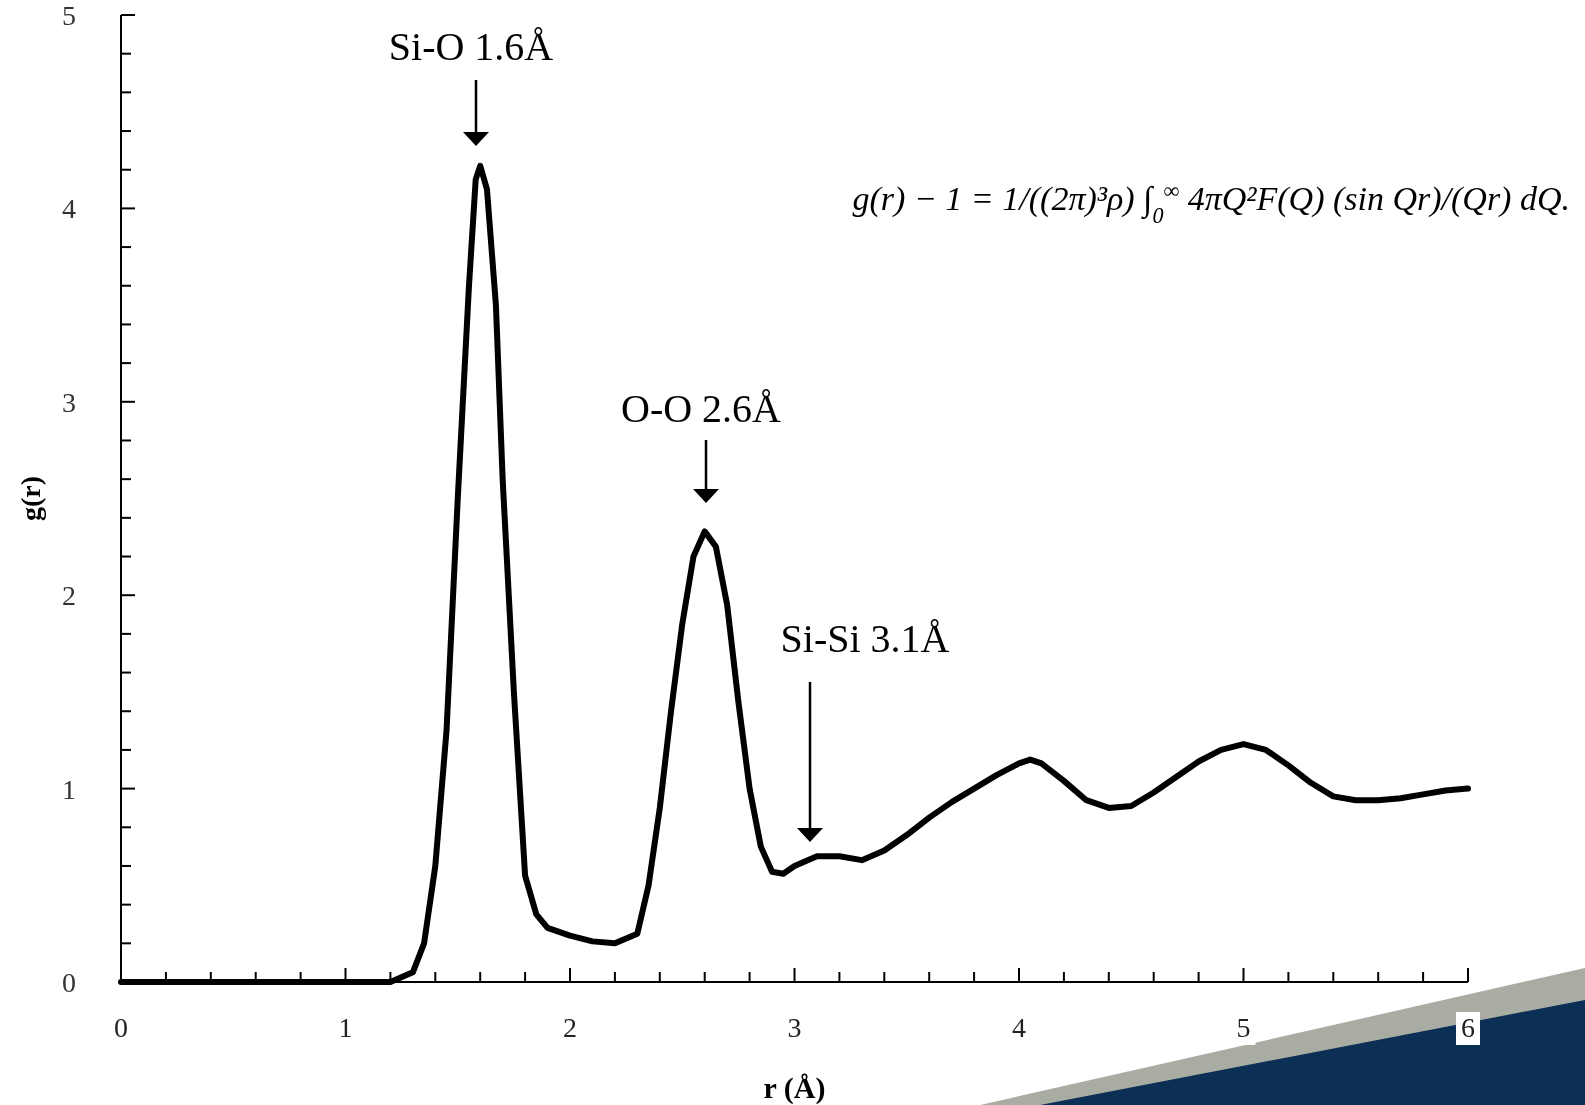 The width and height of the screenshot is (1585, 1105). I want to click on annotation: O-O 2.6Å, so click(701, 408).